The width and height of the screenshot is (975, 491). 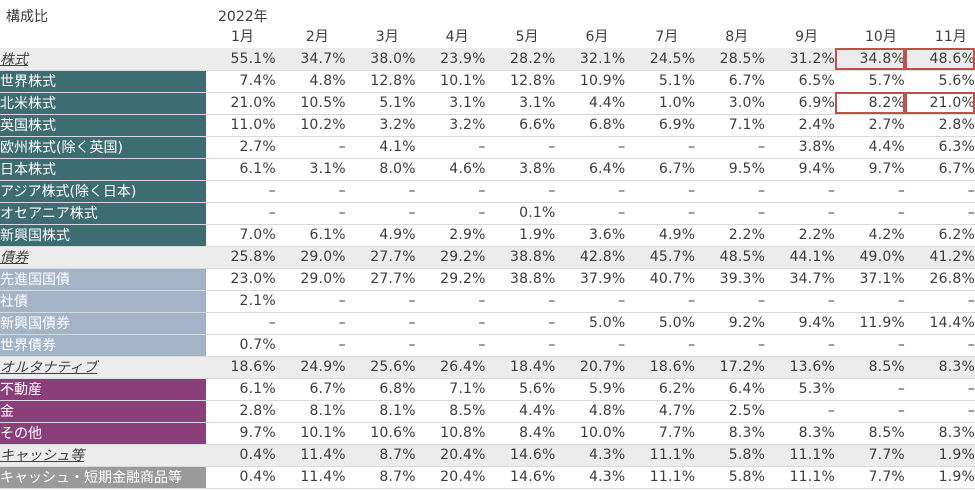 I want to click on value-cell: 10.1%, so click(x=310, y=433).